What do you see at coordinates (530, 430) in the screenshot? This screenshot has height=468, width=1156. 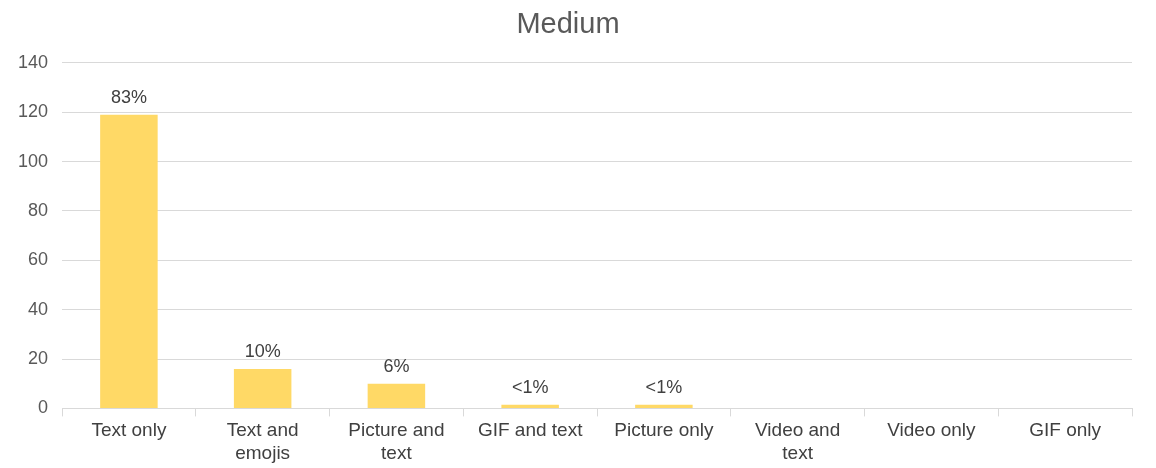 I see `x-tick-label: GIF and text` at bounding box center [530, 430].